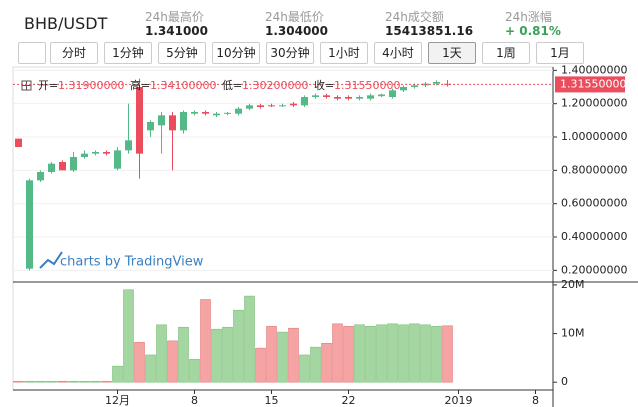 The width and height of the screenshot is (638, 407). Describe the element at coordinates (183, 85) in the screenshot. I see `legend-value: 1.34100000` at that location.